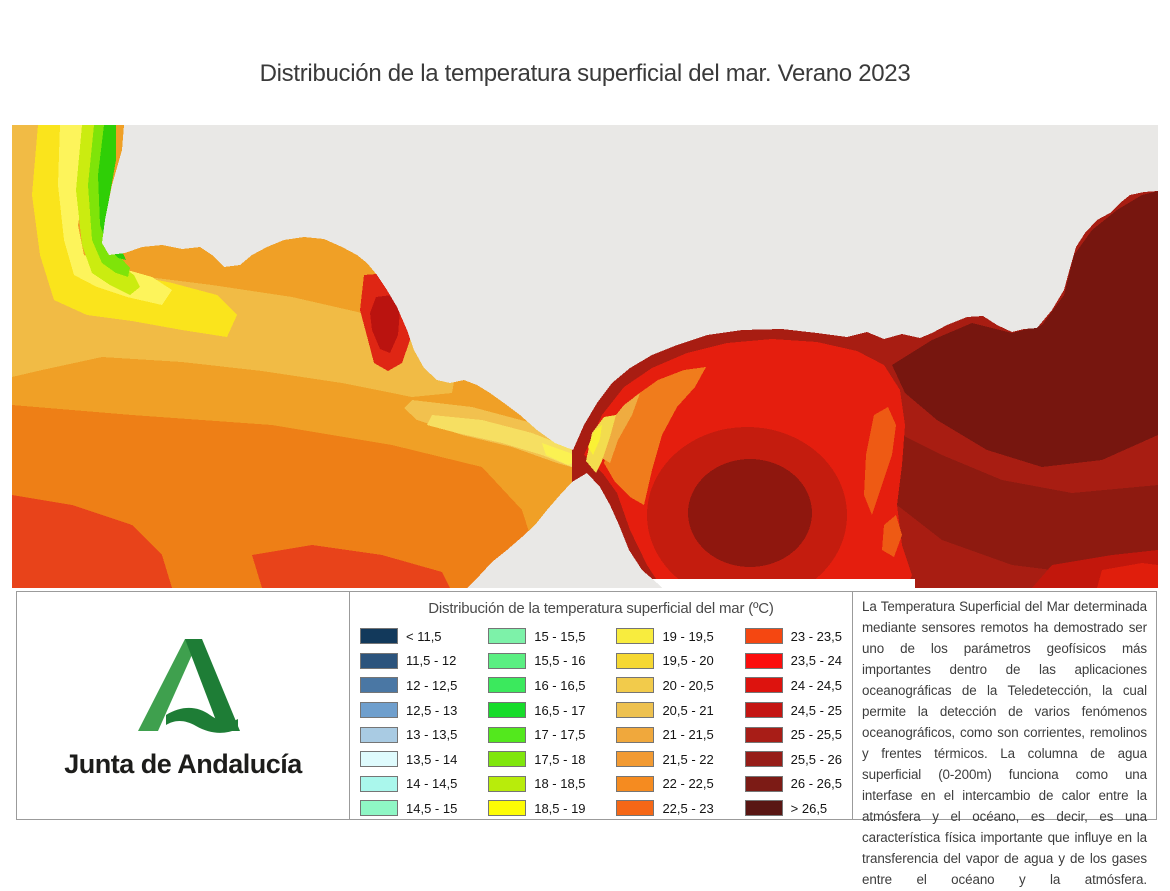 The width and height of the screenshot is (1170, 891). I want to click on legend-entry: 24,5 - 25, so click(793, 710).